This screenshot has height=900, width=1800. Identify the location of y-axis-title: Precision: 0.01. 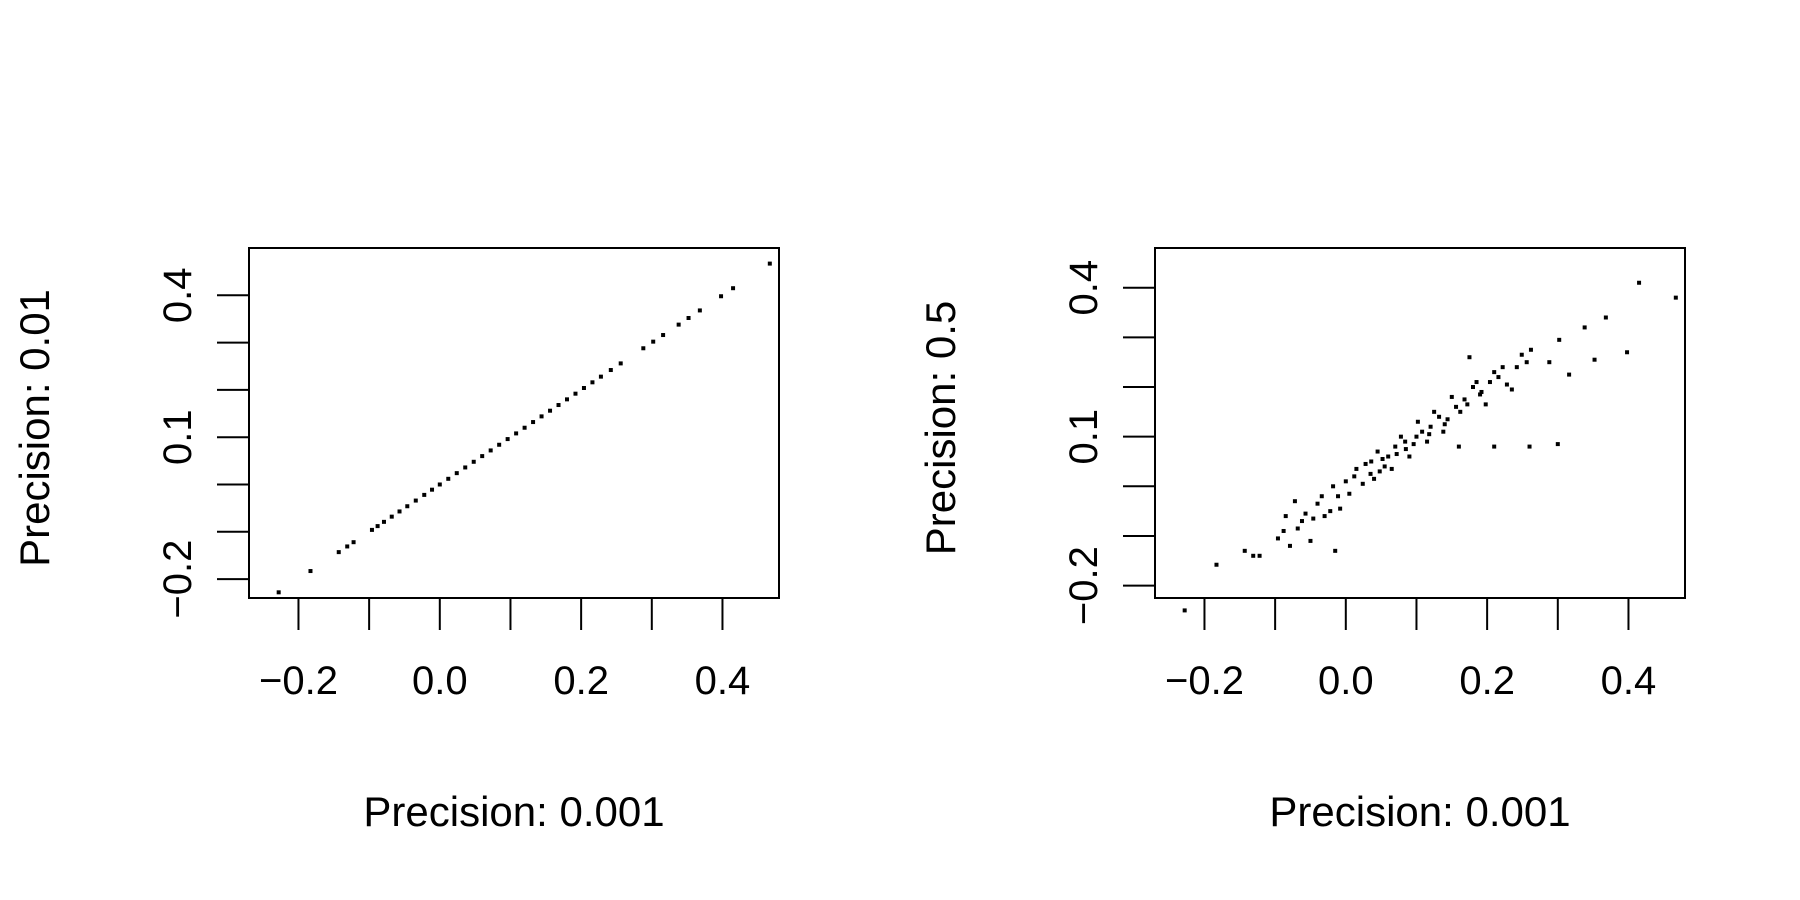
(34, 428).